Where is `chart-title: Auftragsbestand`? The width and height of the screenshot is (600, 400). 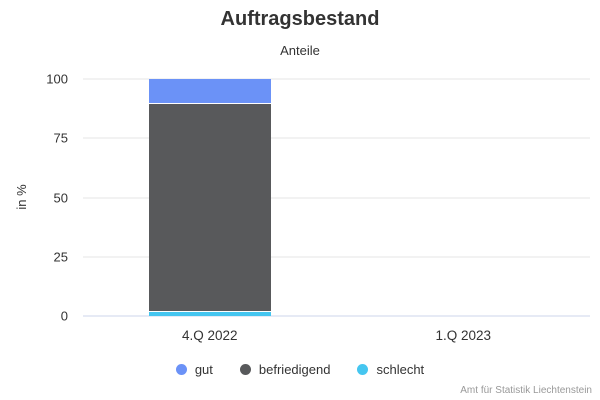 chart-title: Auftragsbestand is located at coordinates (300, 19).